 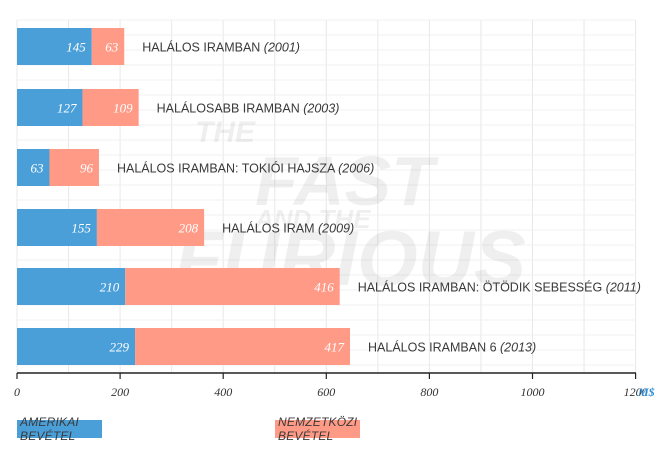 What do you see at coordinates (429, 392) in the screenshot?
I see `x-tick-label: 800` at bounding box center [429, 392].